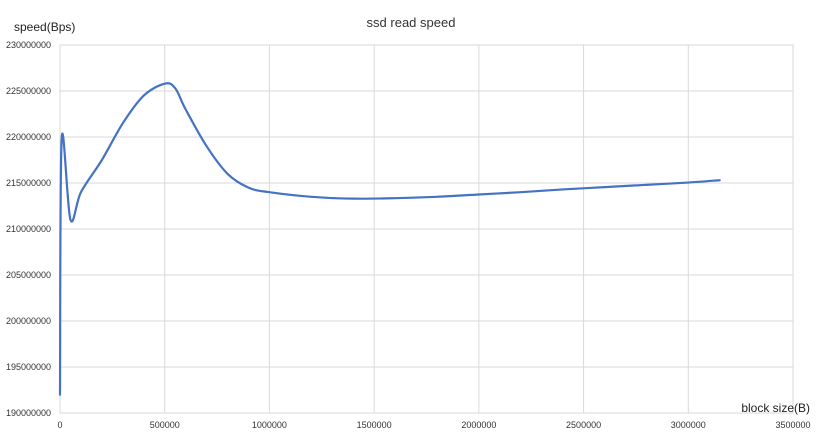  I want to click on y-axis-title: speed(Bps), so click(44, 27).